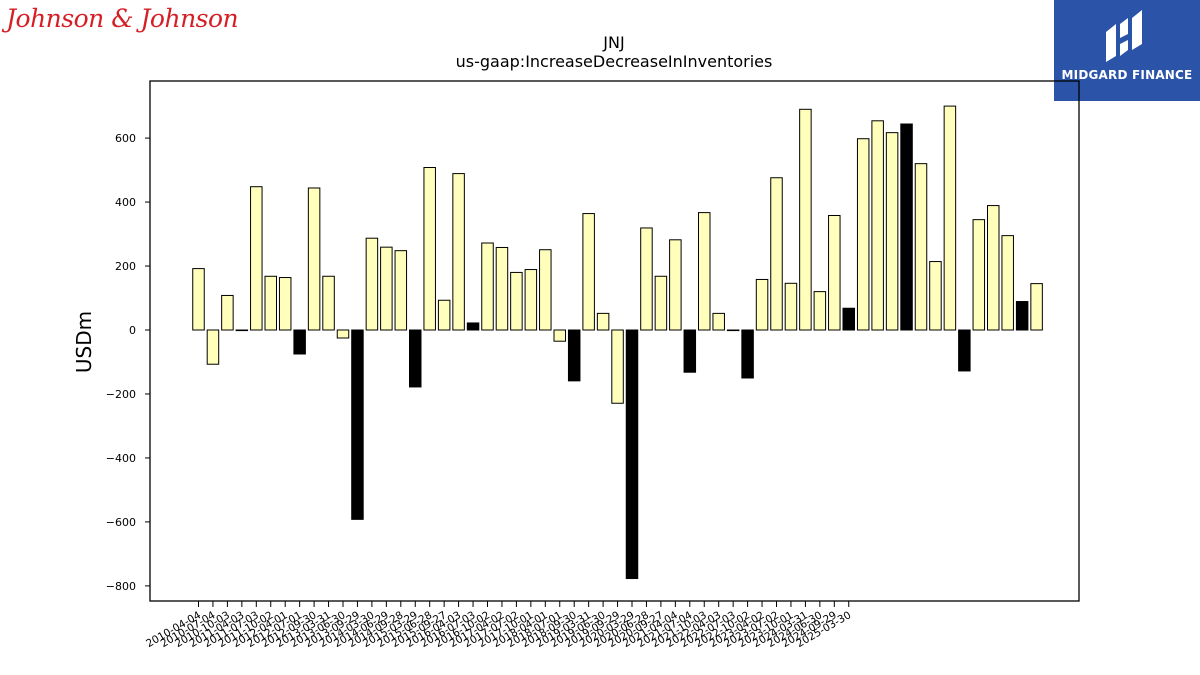  Describe the element at coordinates (1124, 36) in the screenshot. I see `midgard-mark-icon` at that location.